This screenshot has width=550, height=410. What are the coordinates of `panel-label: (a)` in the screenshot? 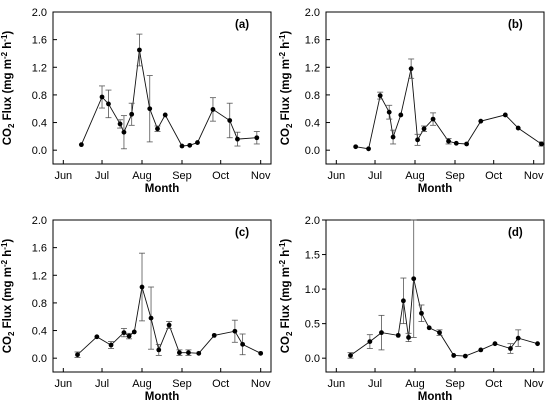 It's located at (242, 25).